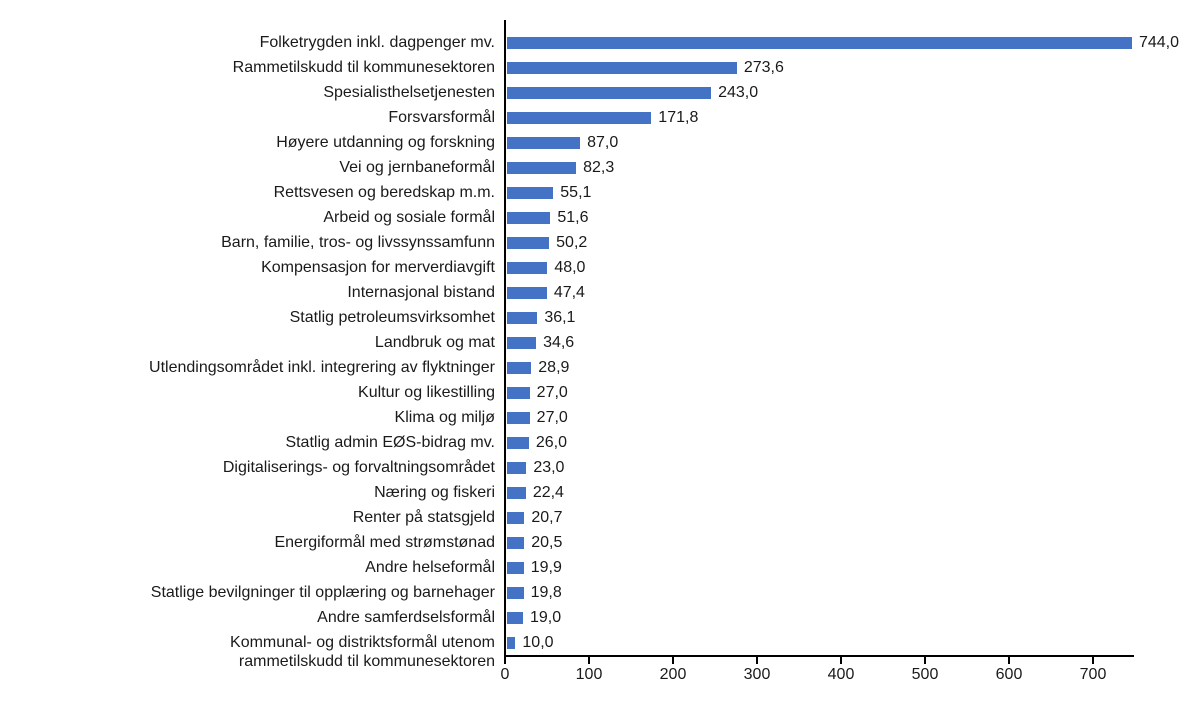 This screenshot has height=709, width=1200. Describe the element at coordinates (847, 217) in the screenshot. I see `bar-area: 51,6` at that location.